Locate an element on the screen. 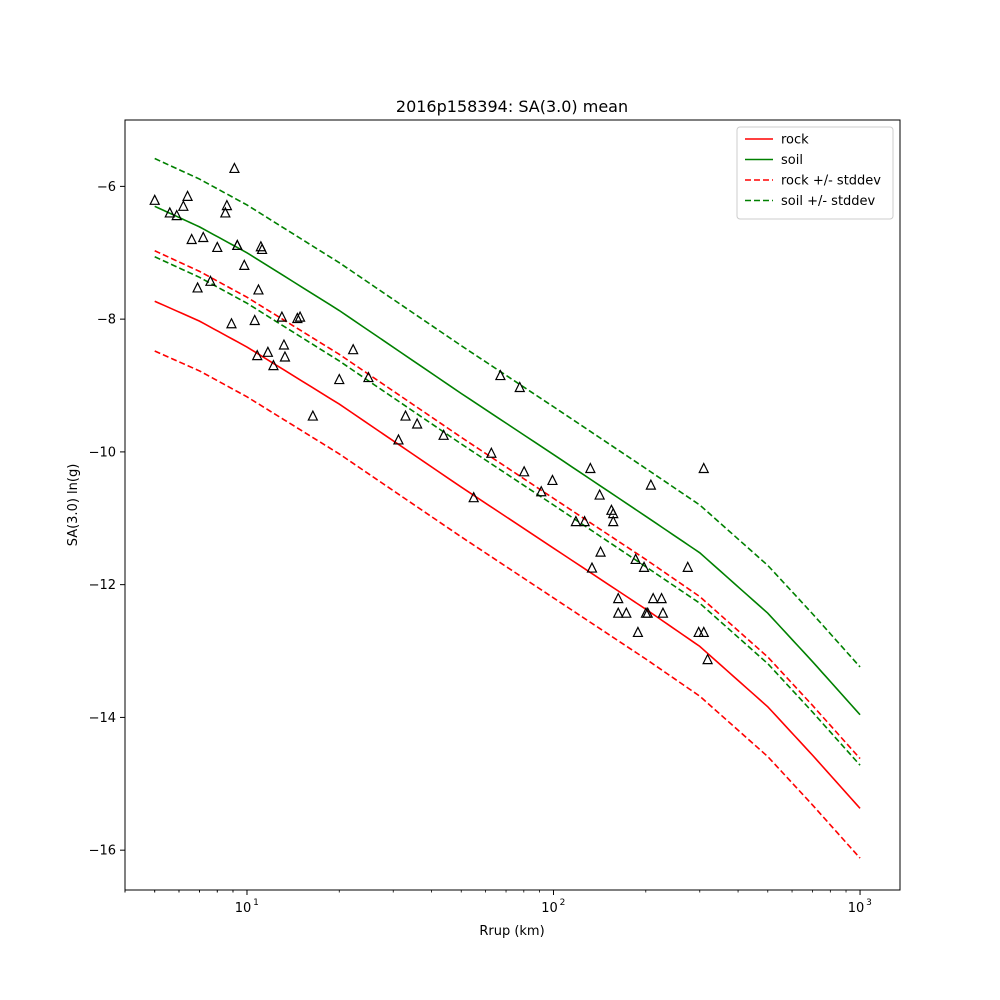 This screenshot has height=1000, width=1000. y-tick-label: −8 is located at coordinates (106, 320).